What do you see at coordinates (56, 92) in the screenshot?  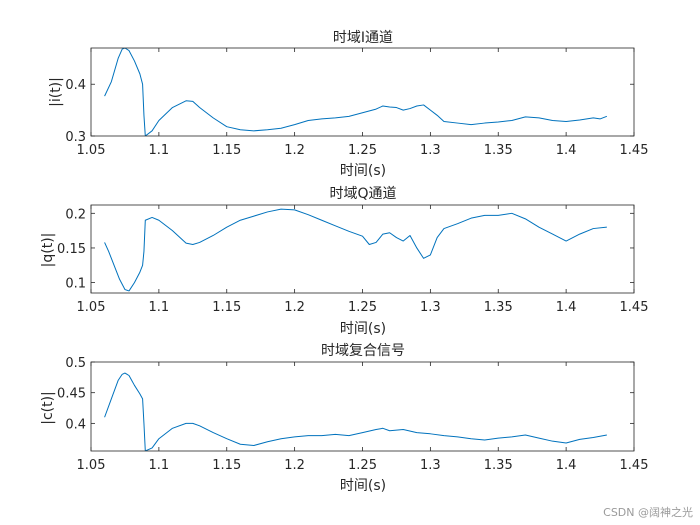 I see `y-axis-label: |i(t)|` at bounding box center [56, 92].